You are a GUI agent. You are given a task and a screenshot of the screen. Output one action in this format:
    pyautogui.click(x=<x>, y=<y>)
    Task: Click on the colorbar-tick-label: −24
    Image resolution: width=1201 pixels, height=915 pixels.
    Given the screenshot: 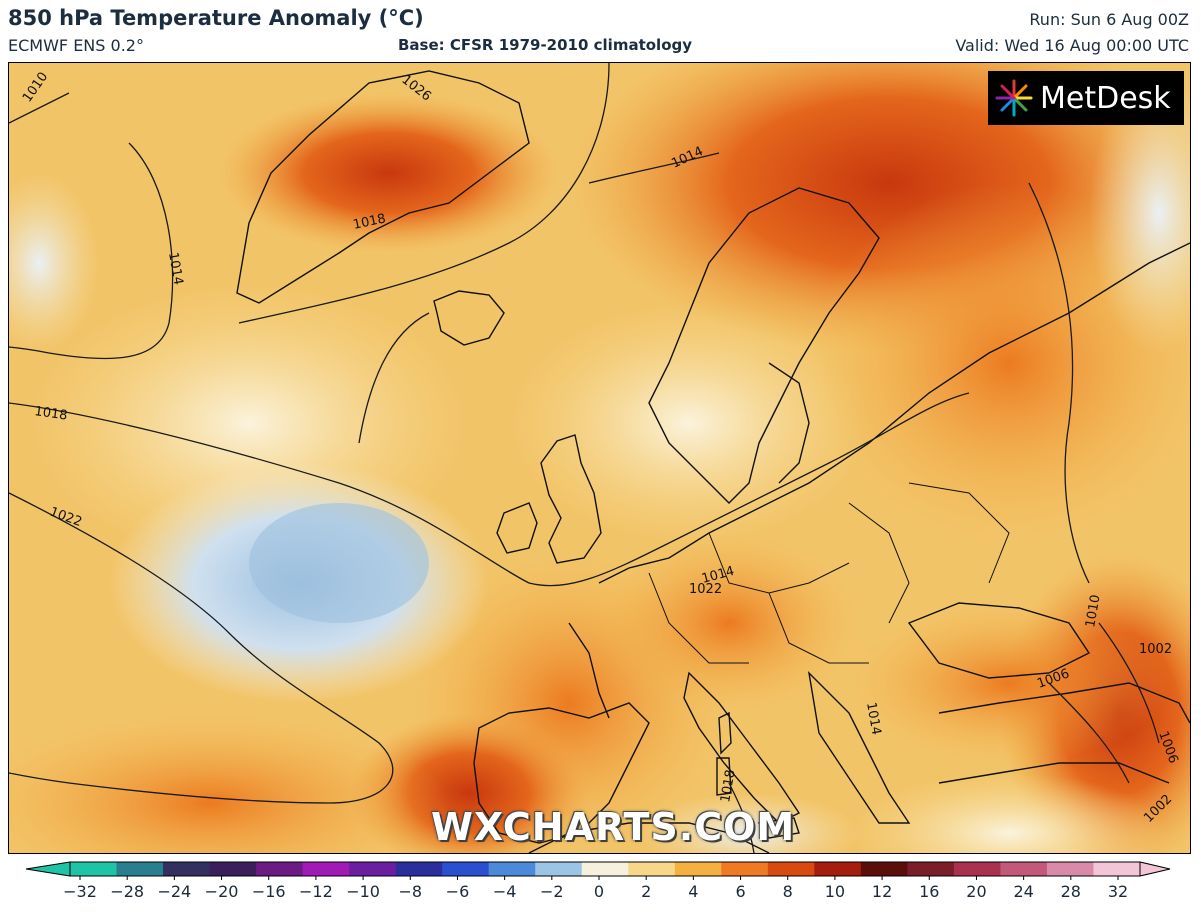 What is the action you would take?
    pyautogui.click(x=174, y=891)
    